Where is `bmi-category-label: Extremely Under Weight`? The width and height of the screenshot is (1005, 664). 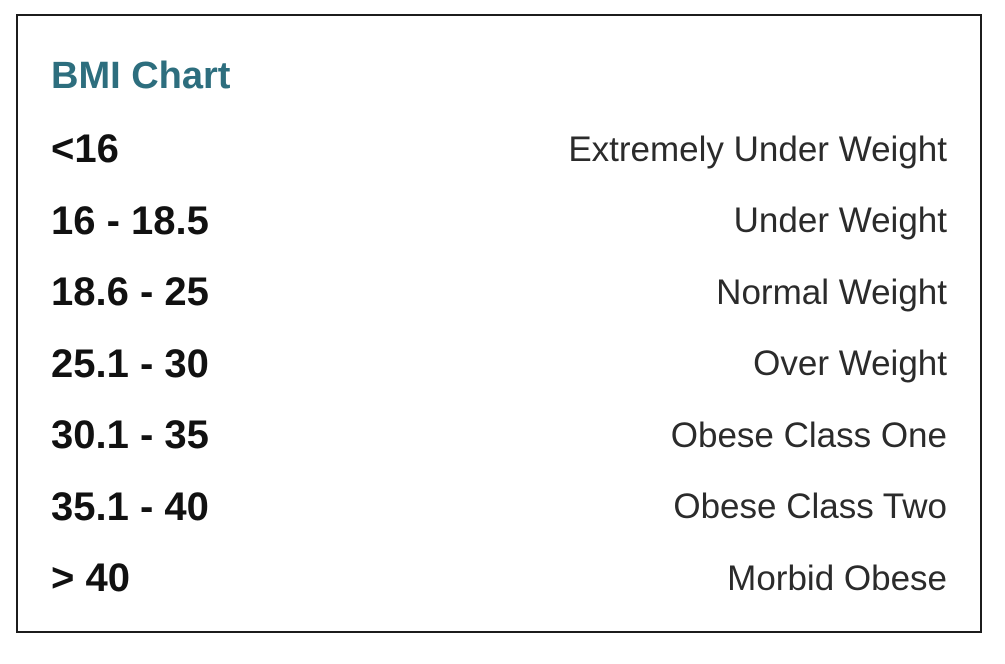
bmi-category-label: Extremely Under Weight is located at coordinates (757, 149).